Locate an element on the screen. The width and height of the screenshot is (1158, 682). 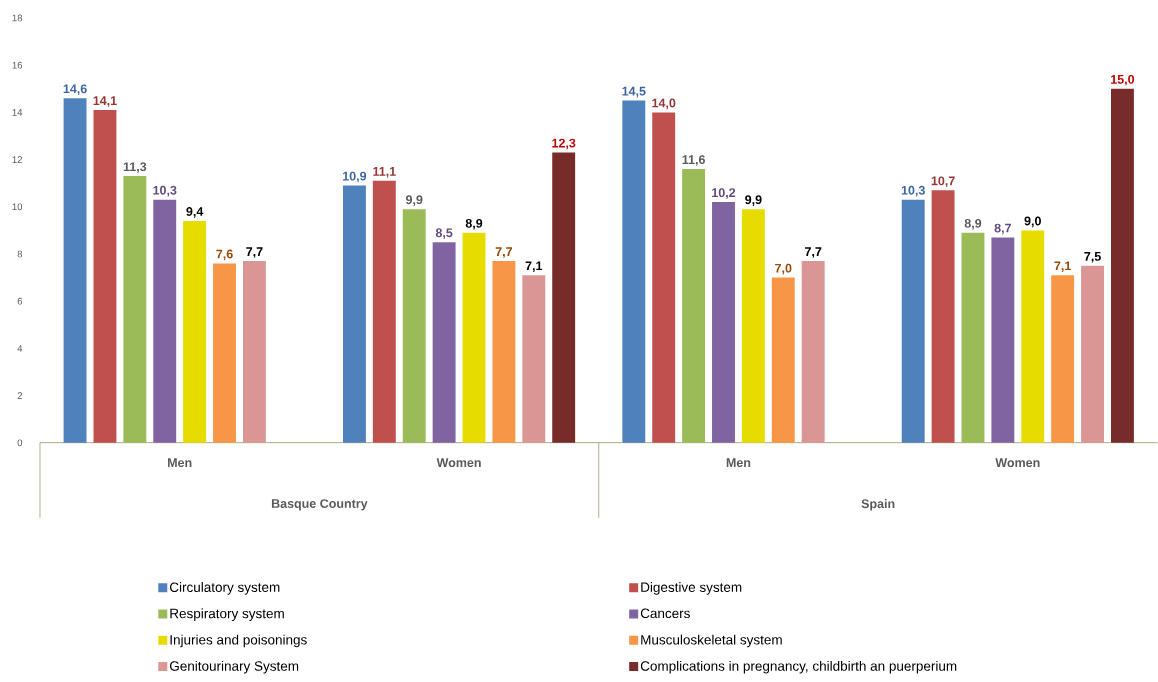
data-label: 10,2 is located at coordinates (724, 194).